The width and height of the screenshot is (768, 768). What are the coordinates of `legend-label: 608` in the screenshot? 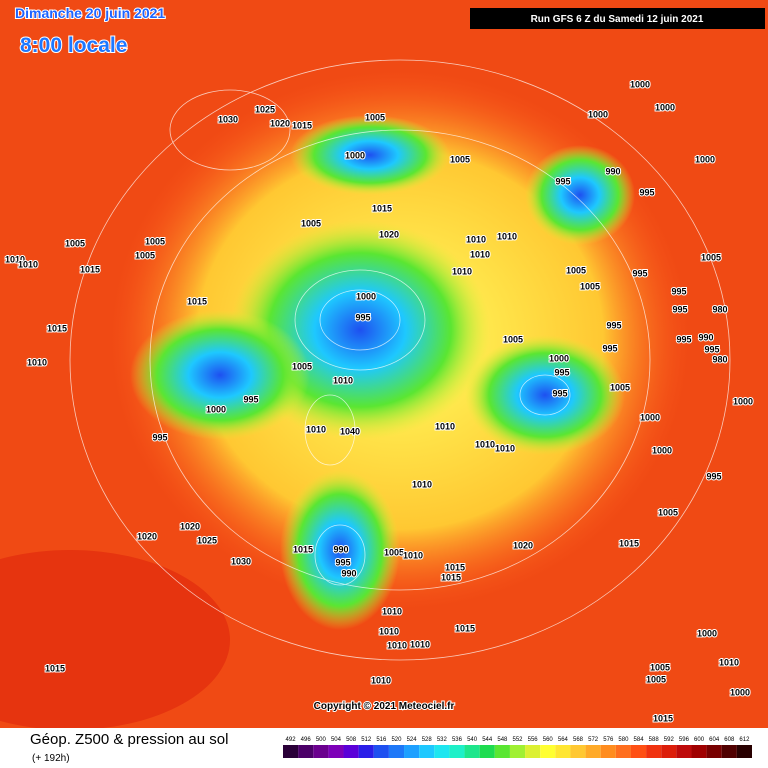 It's located at (729, 740).